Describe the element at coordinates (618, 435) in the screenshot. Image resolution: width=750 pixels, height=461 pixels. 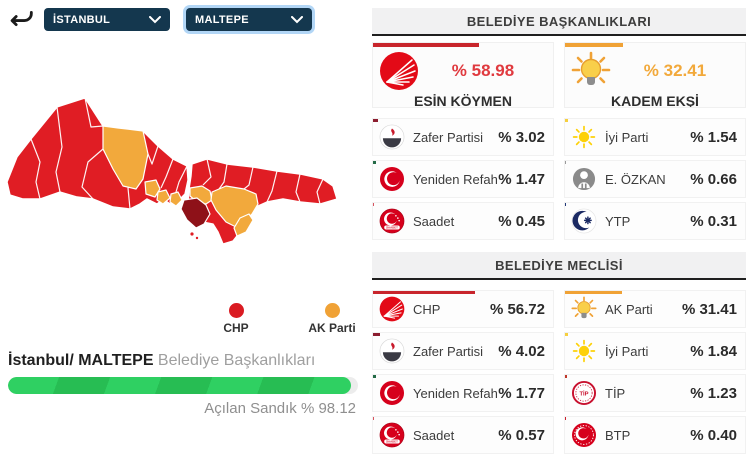
I see `party-name: BTP` at that location.